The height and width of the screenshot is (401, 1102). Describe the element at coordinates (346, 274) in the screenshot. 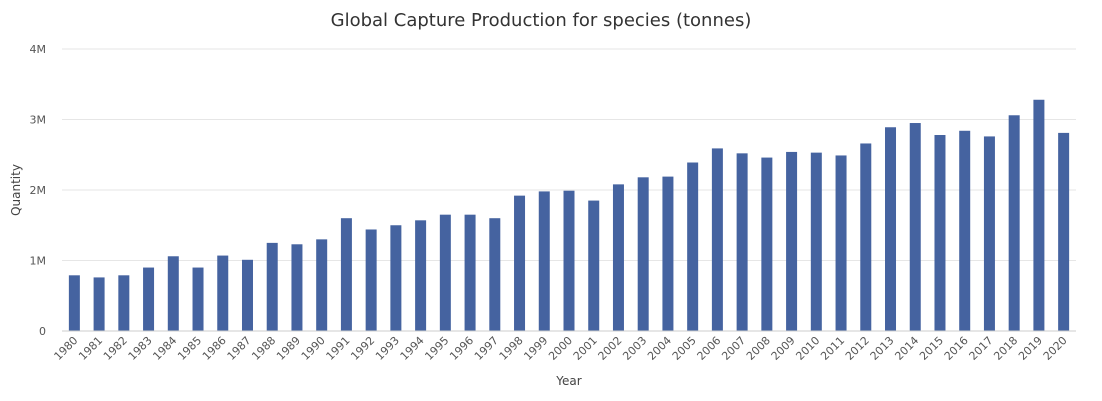

I see `bar-1991` at that location.